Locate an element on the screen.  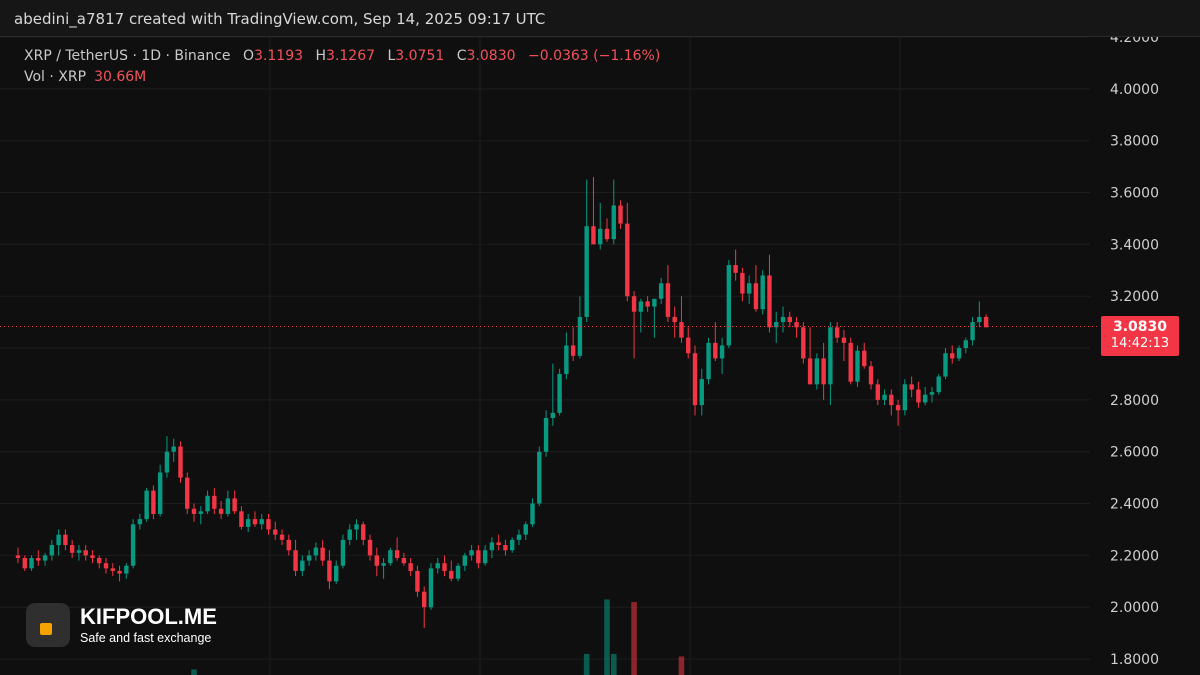
legend-volume-value: 30.66M is located at coordinates (120, 77).